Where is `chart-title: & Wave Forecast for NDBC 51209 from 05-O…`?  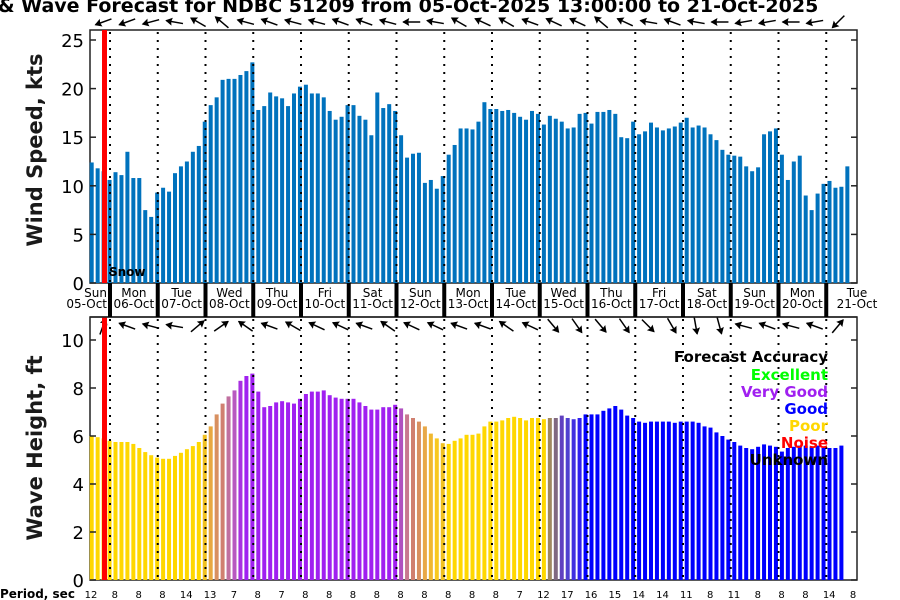 chart-title: & Wave Forecast for NDBC 51209 from 05-O… is located at coordinates (409, 8).